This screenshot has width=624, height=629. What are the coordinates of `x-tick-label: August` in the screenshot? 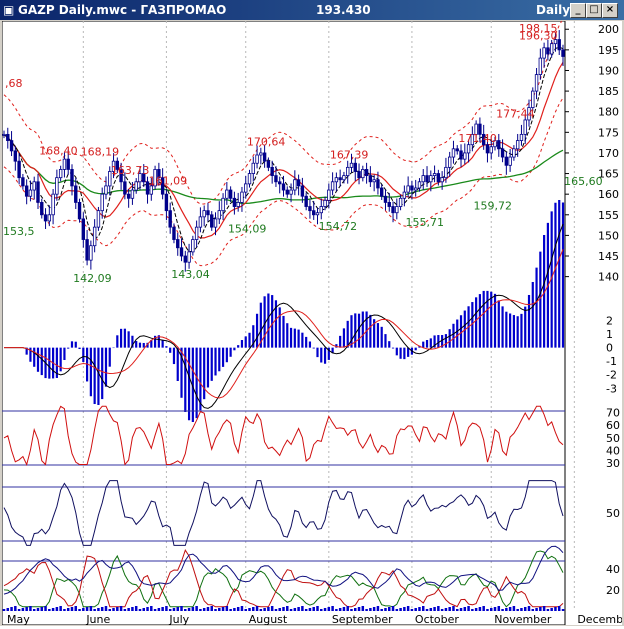 It's located at (268, 619).